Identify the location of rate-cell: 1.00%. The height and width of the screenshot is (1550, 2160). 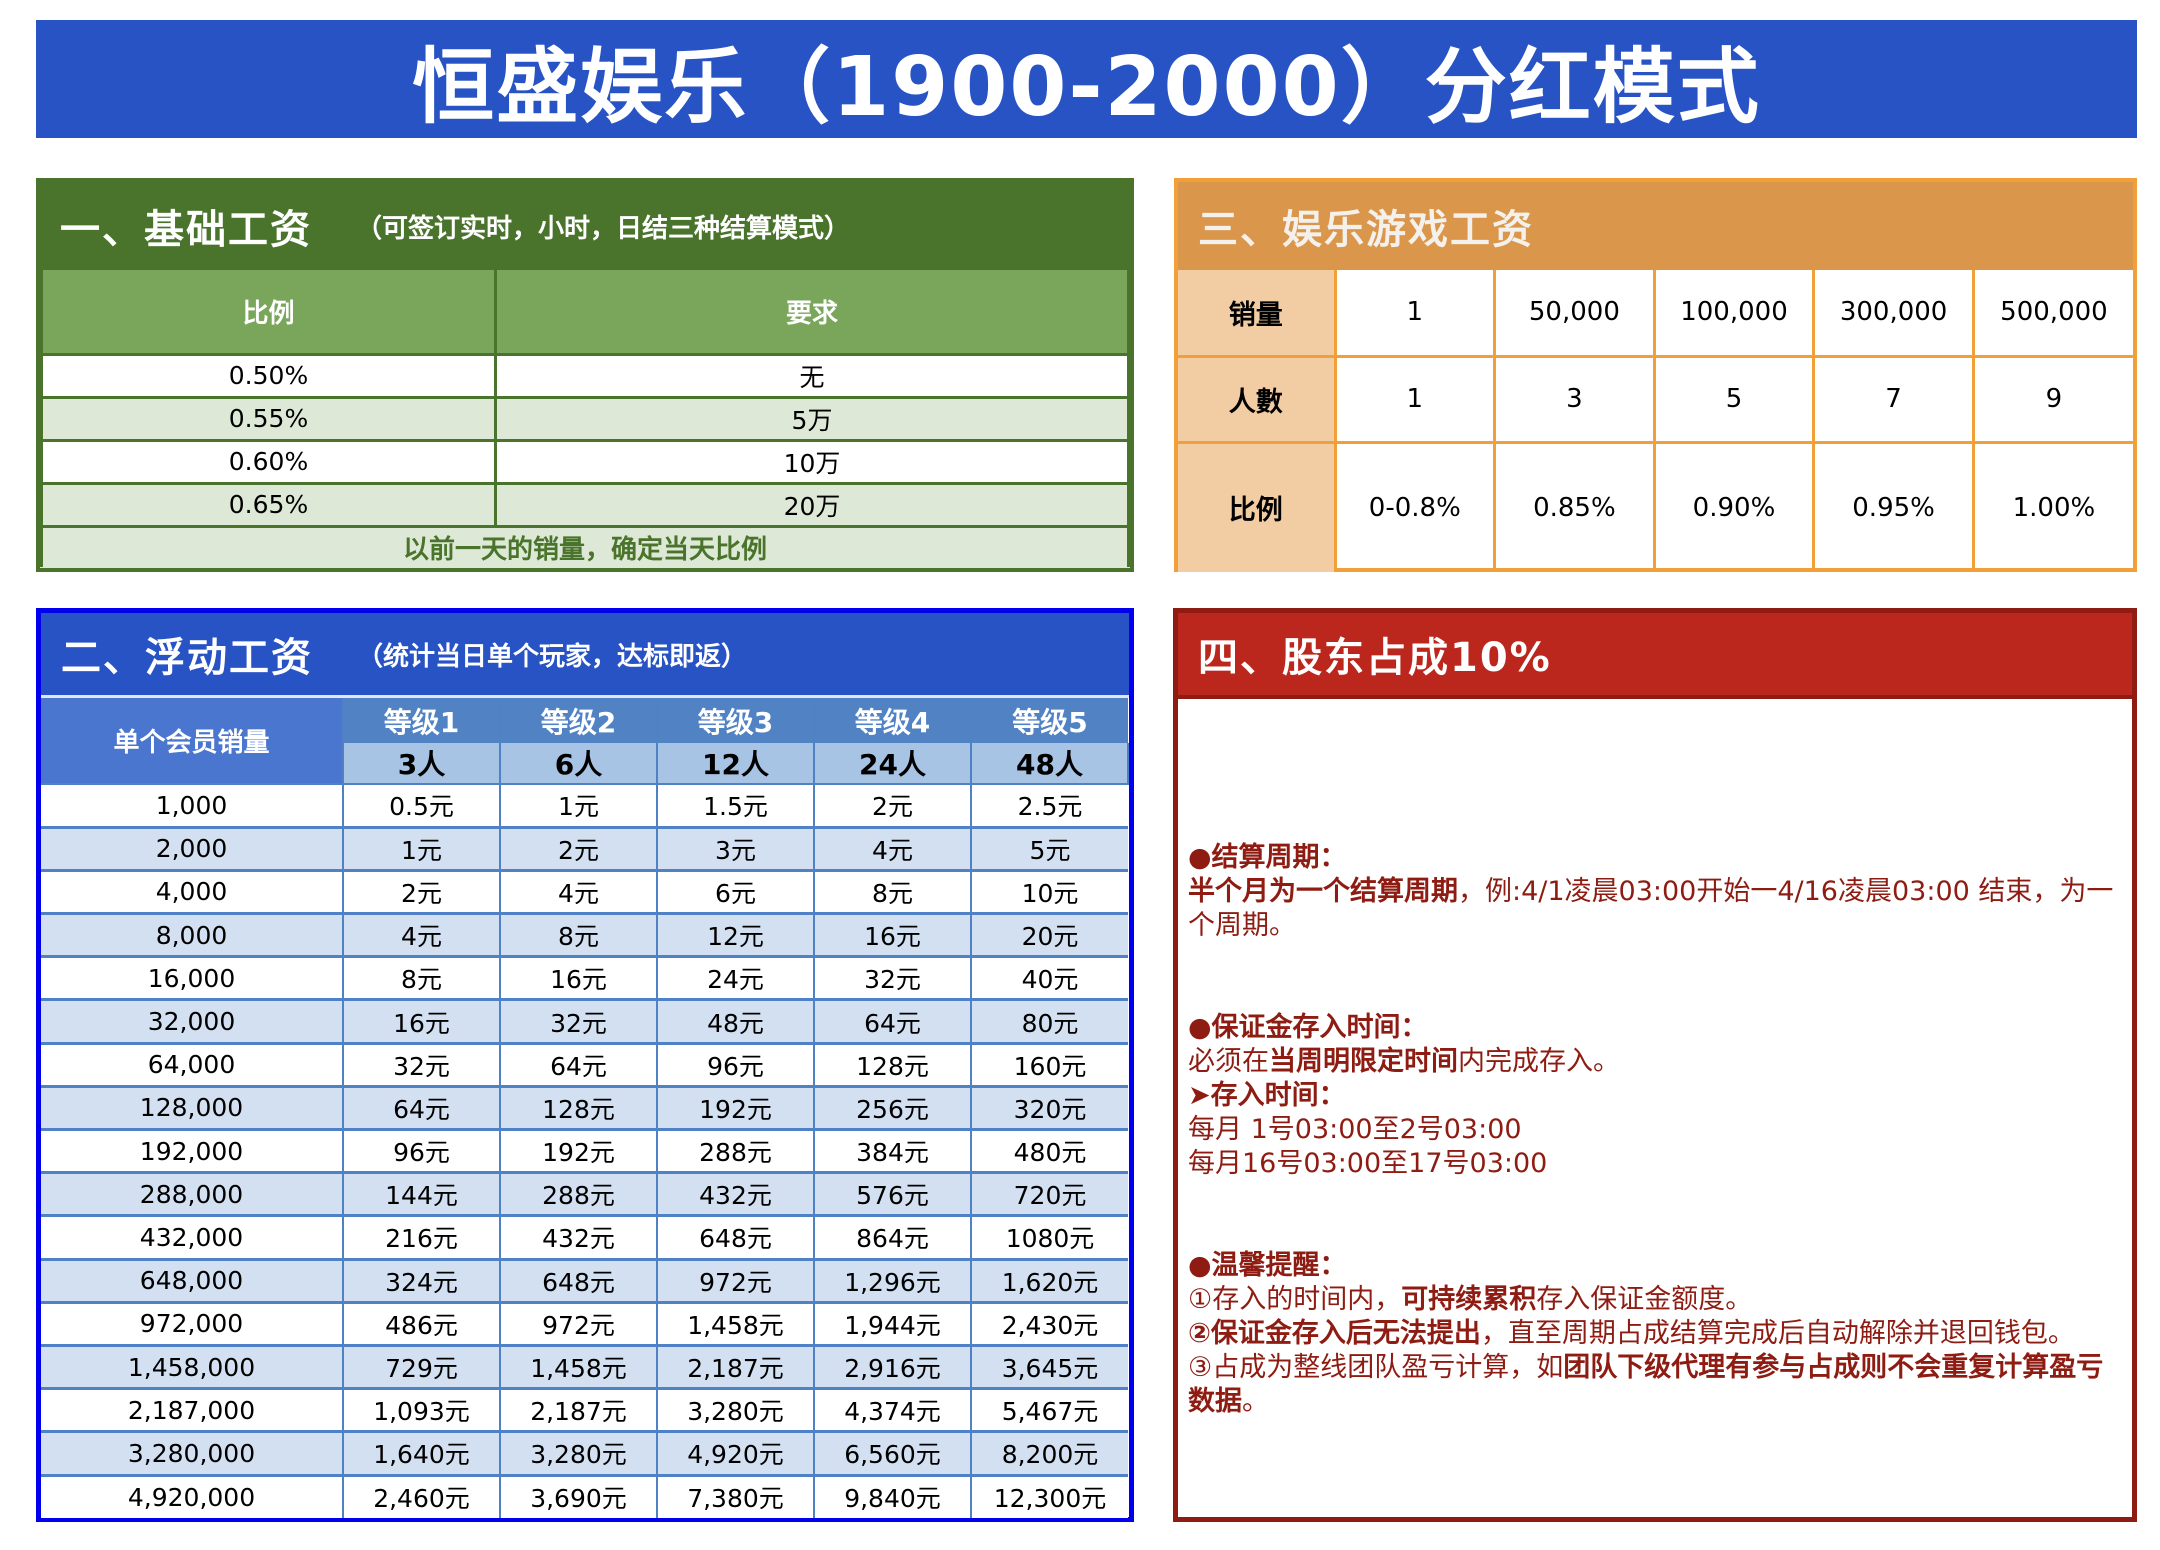
(2052, 506).